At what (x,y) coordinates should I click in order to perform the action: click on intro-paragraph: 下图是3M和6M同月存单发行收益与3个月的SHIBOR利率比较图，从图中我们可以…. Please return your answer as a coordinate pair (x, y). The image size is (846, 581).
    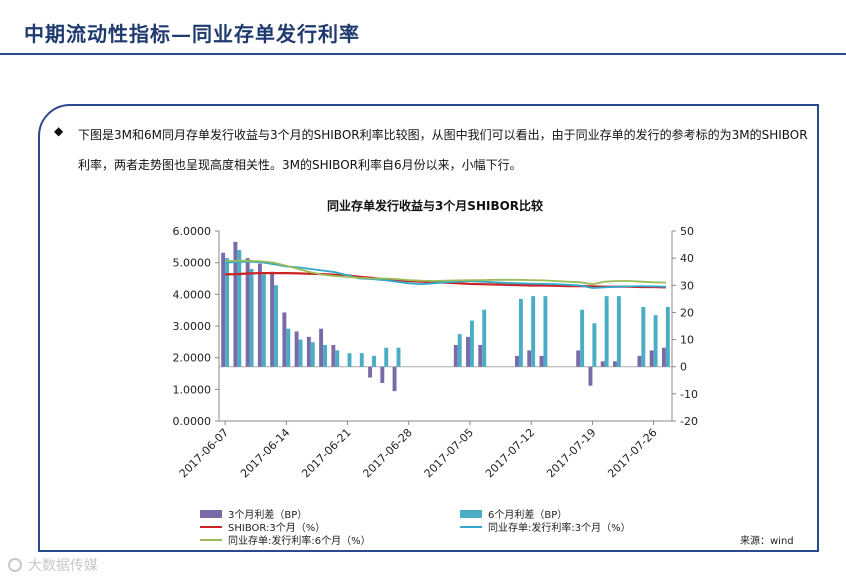
    Looking at the image, I should click on (443, 150).